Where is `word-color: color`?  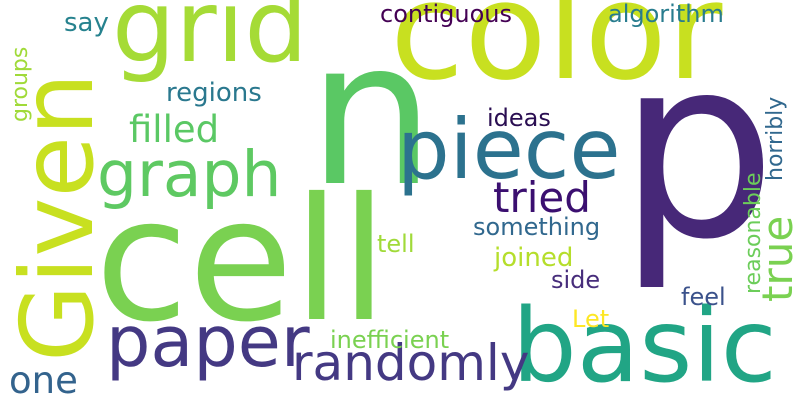 word-color: color is located at coordinates (556, 55).